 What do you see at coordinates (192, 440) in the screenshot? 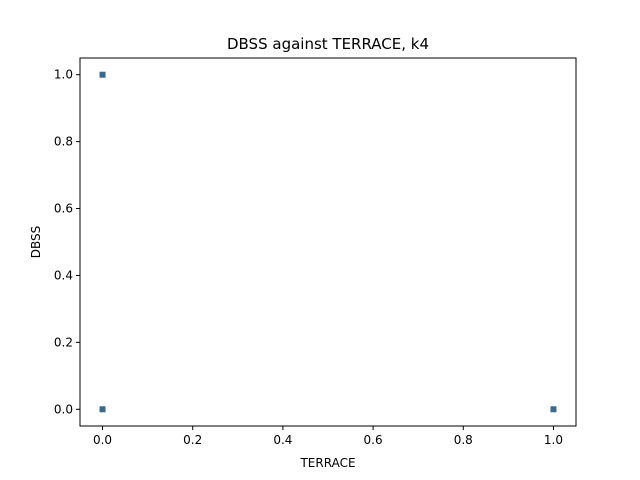
I see `x-tick-label: 0.2` at bounding box center [192, 440].